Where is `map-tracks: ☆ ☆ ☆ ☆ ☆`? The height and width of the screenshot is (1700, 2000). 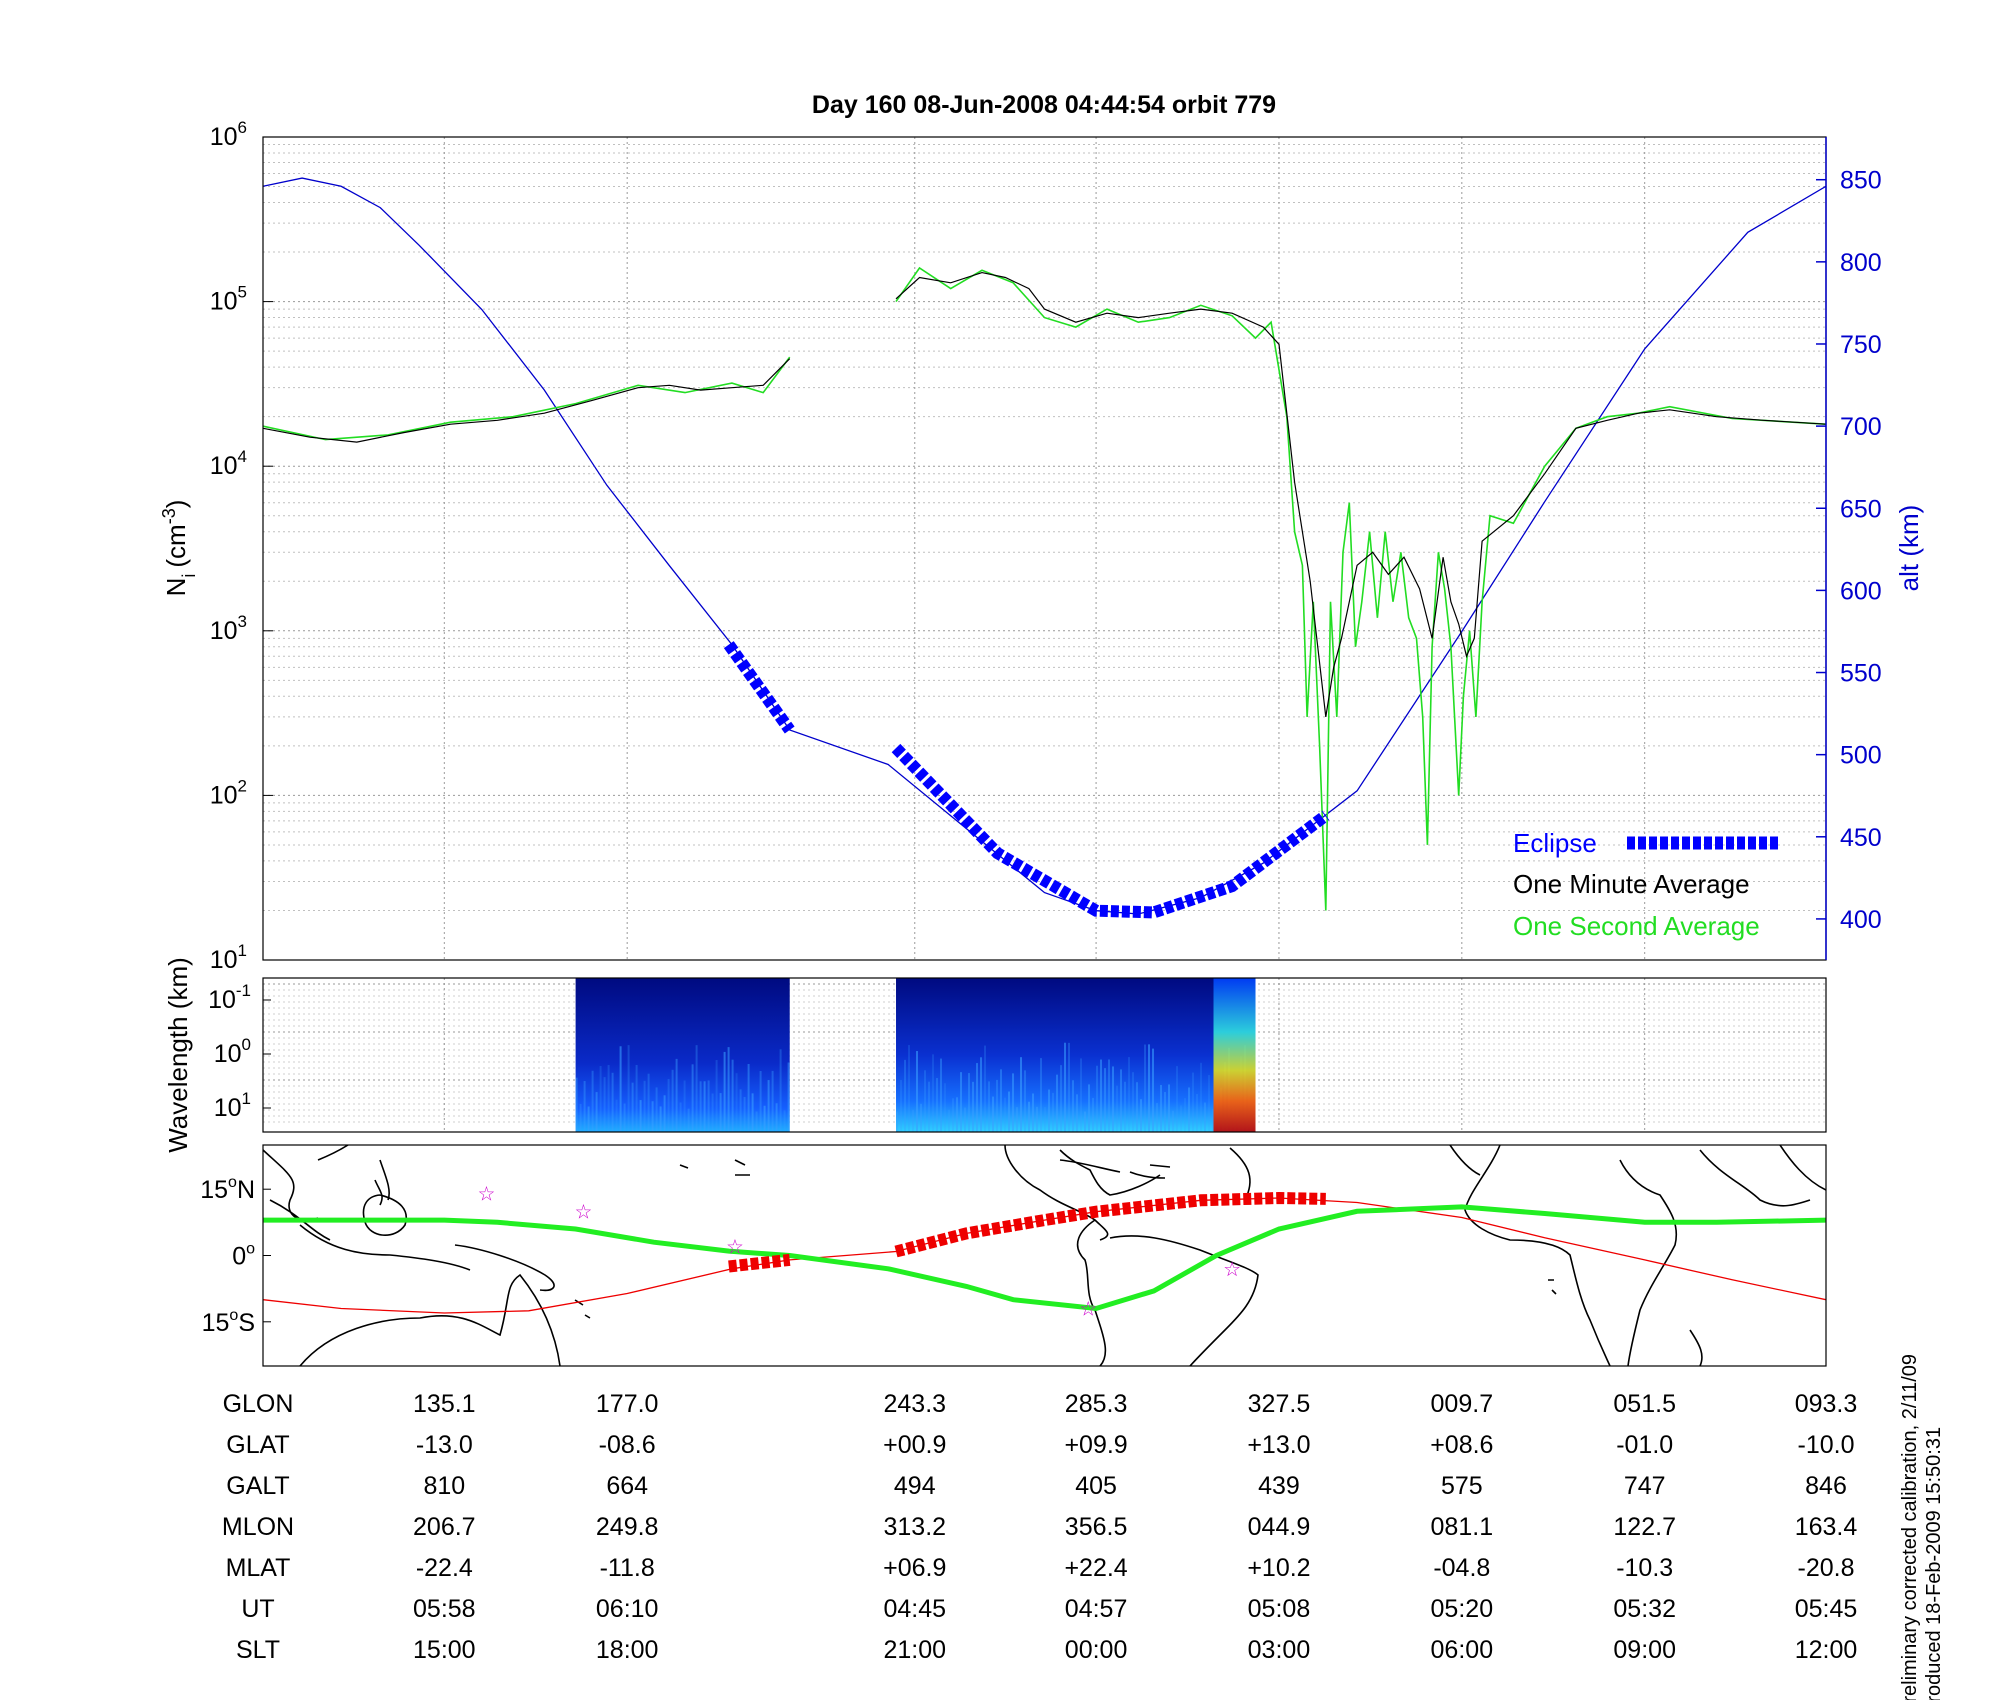
map-tracks: ☆ ☆ ☆ ☆ ☆ is located at coordinates (1044, 1252).